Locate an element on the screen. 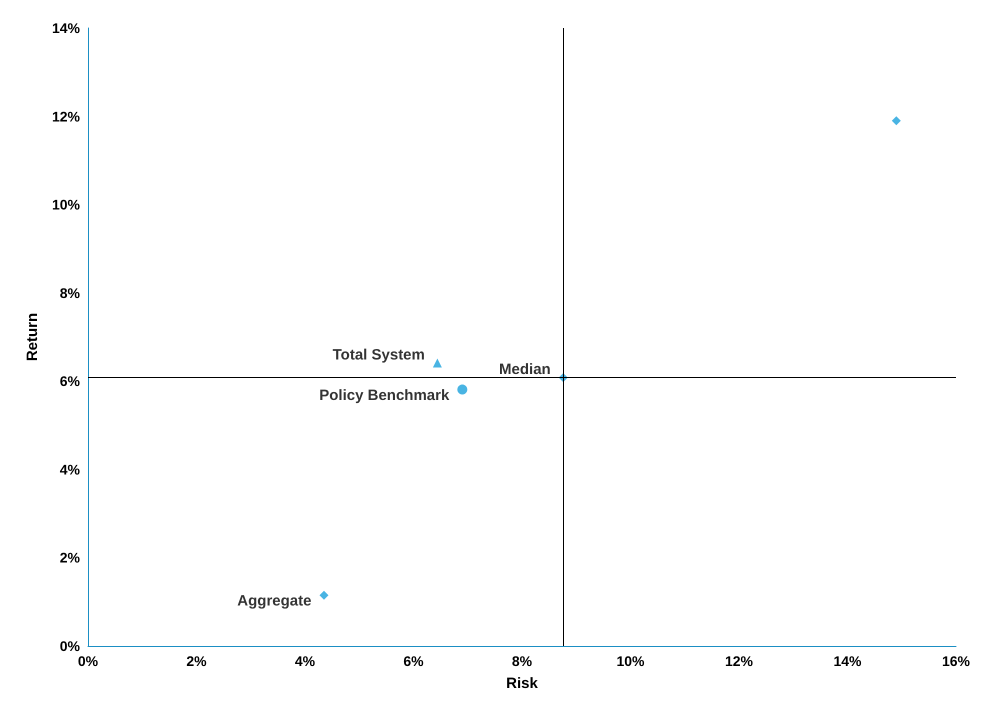 The image size is (981, 718). y-tick-label: 6% is located at coordinates (70, 381).